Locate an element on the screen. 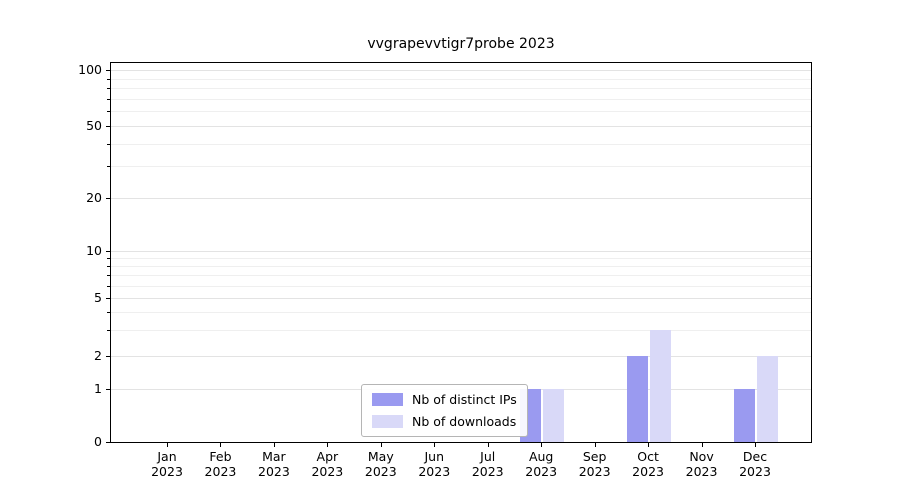 Image resolution: width=900 pixels, height=500 pixels. x-tick-label: Dec 2023 is located at coordinates (755, 464).